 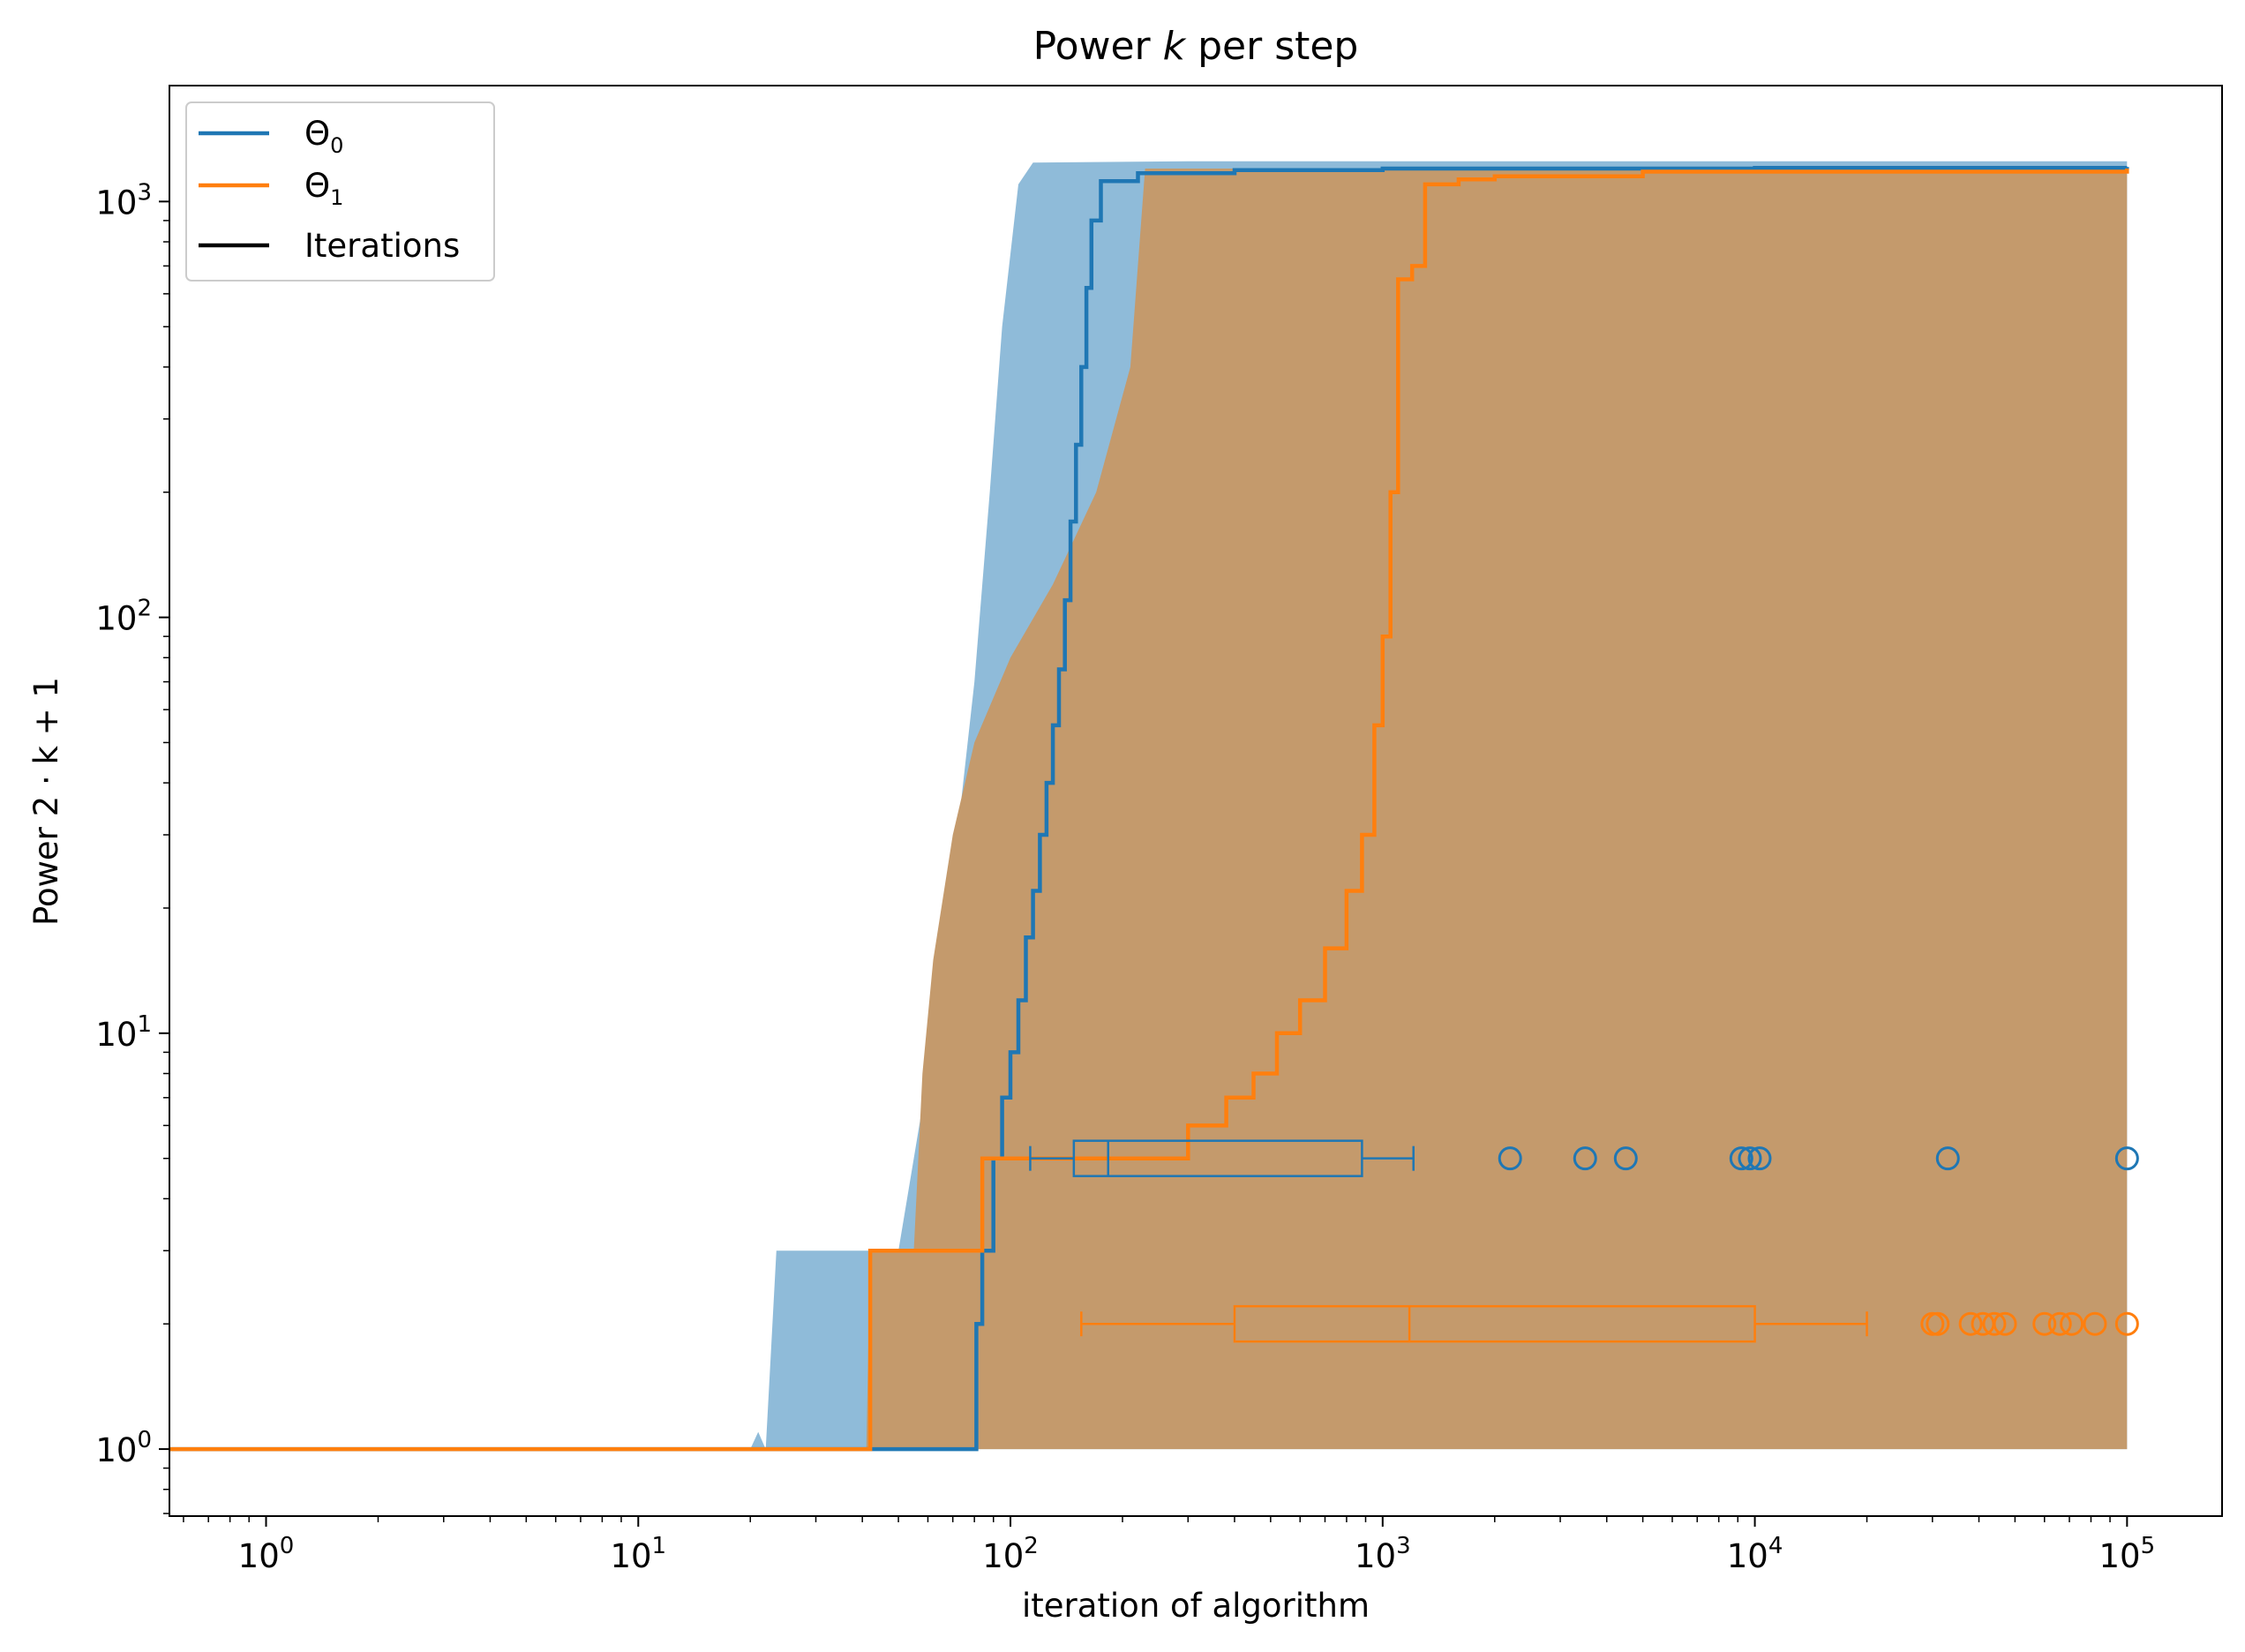 What do you see at coordinates (46, 801) in the screenshot?
I see `y-axis-label: Power 2 · k + 1` at bounding box center [46, 801].